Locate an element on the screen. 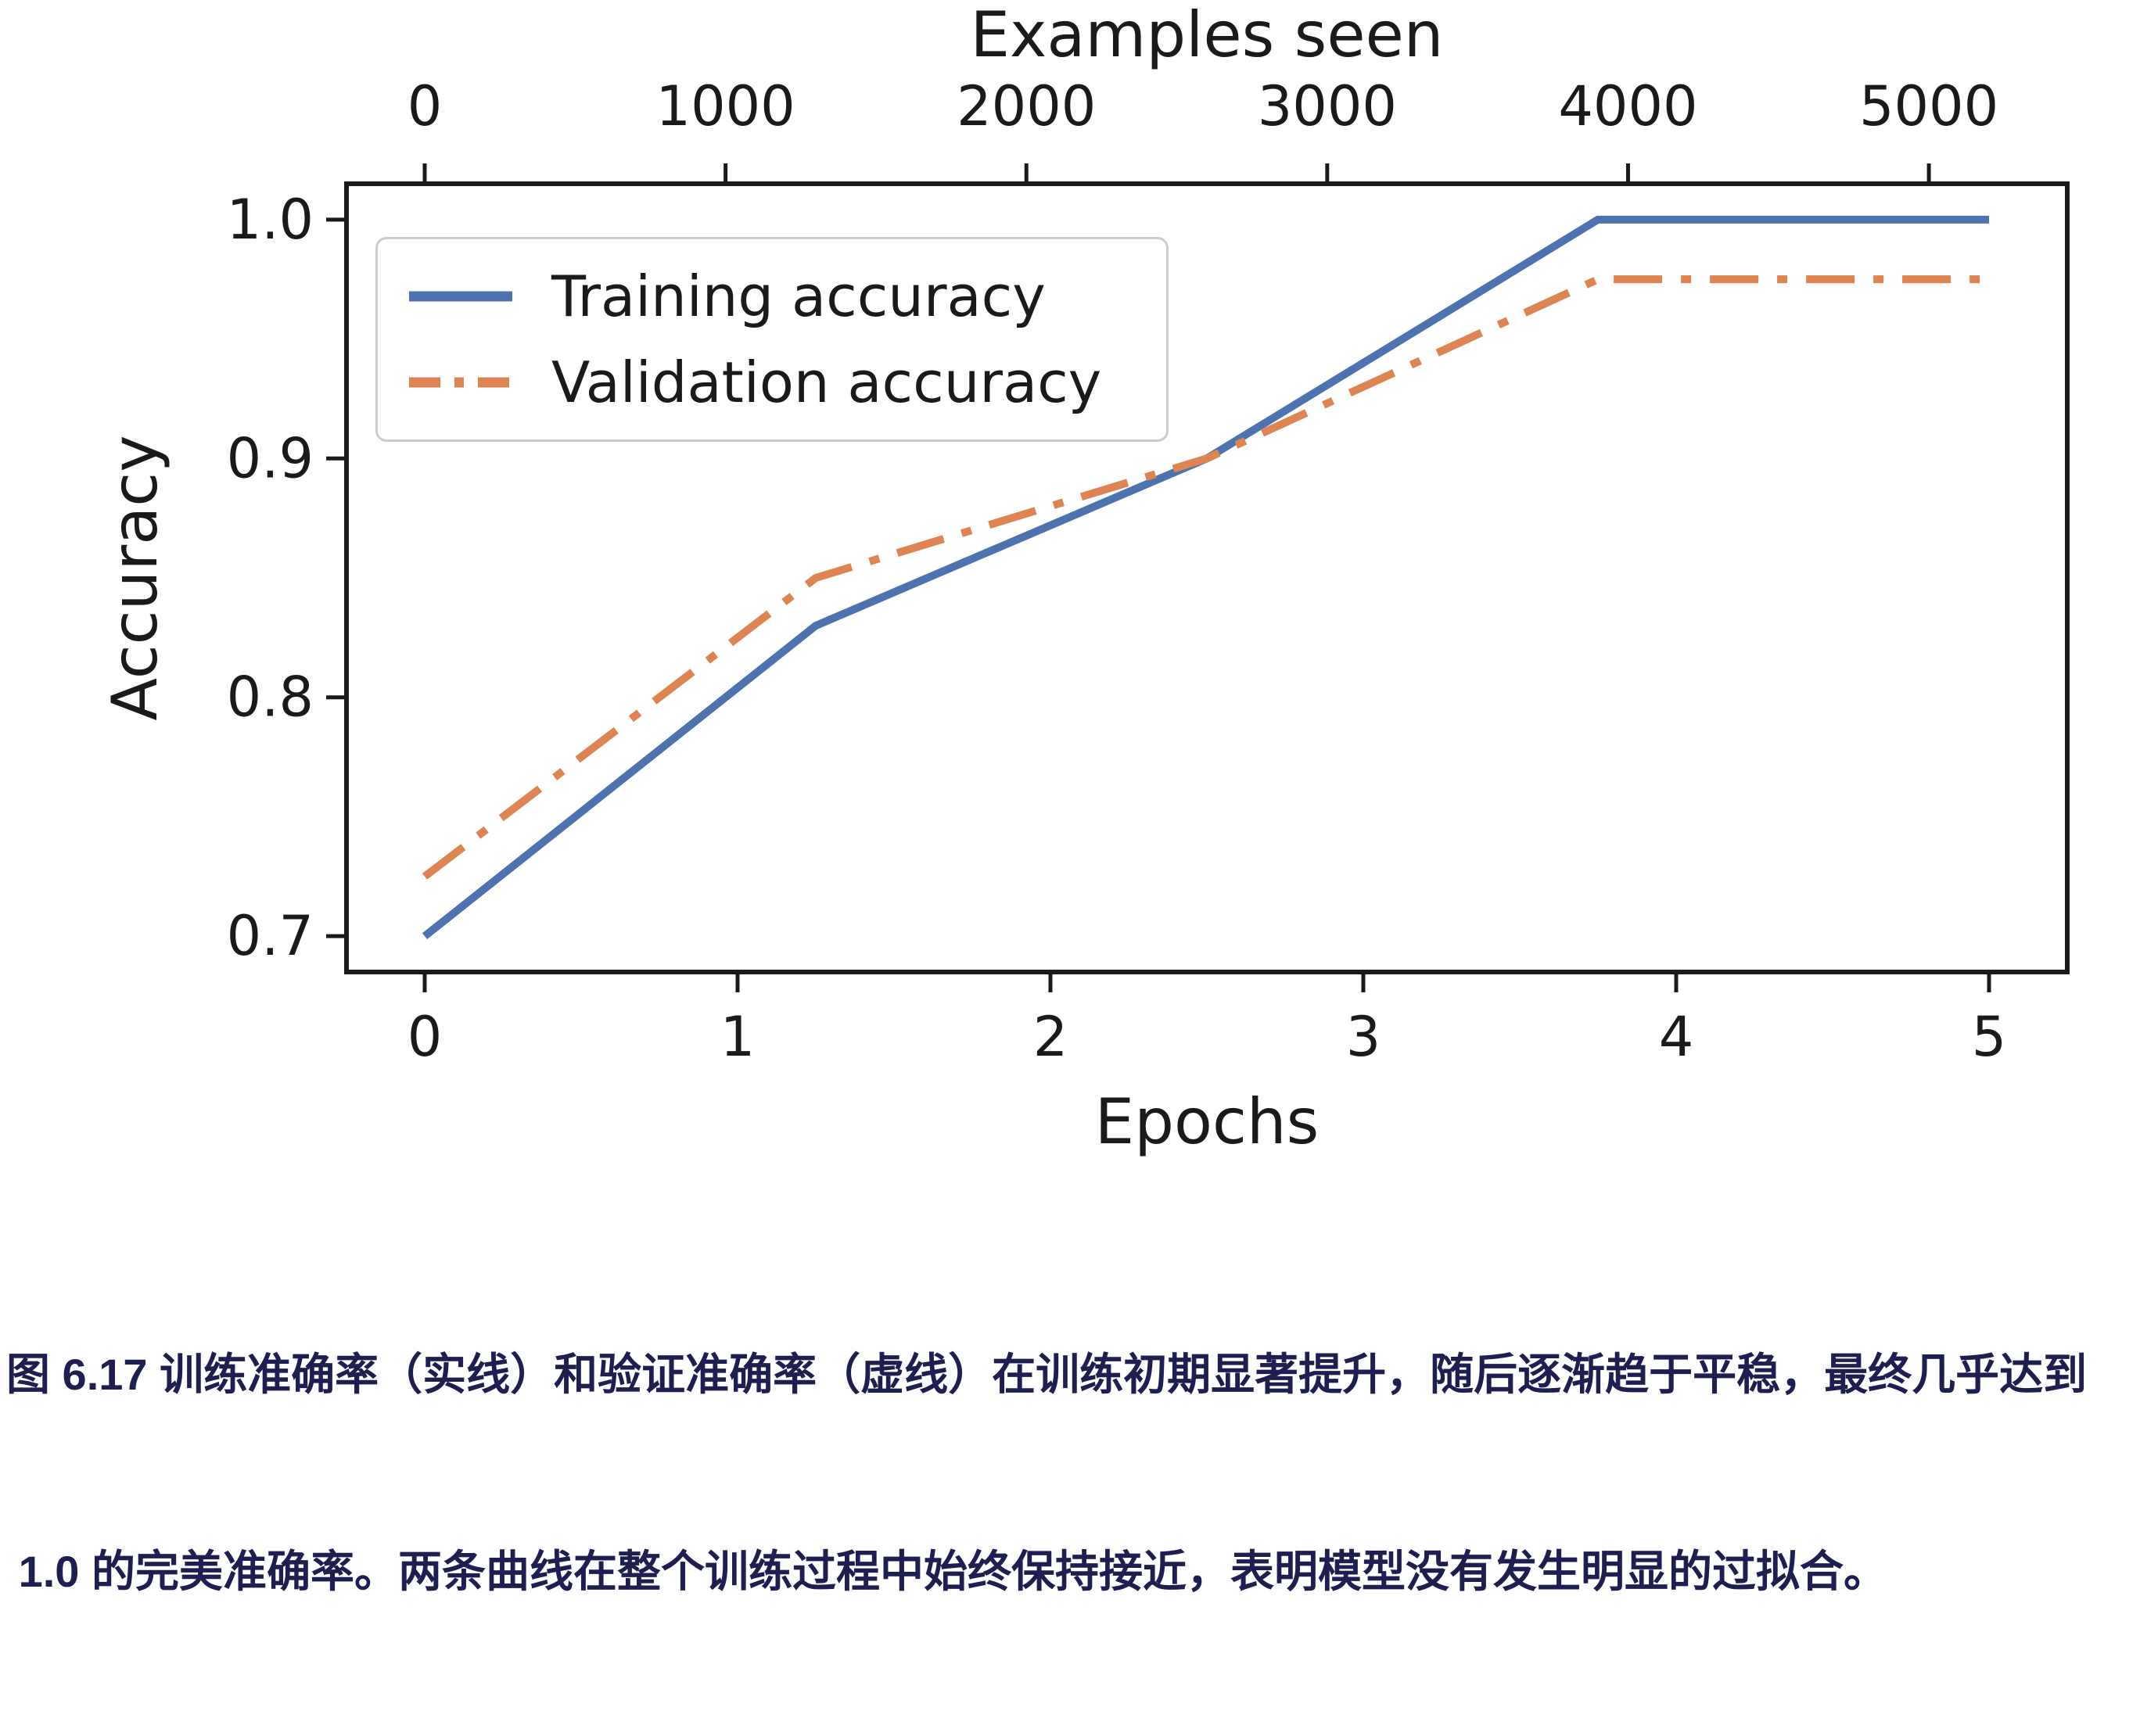 The height and width of the screenshot is (1736, 2140). top-tick-label: 3000 is located at coordinates (1327, 106).